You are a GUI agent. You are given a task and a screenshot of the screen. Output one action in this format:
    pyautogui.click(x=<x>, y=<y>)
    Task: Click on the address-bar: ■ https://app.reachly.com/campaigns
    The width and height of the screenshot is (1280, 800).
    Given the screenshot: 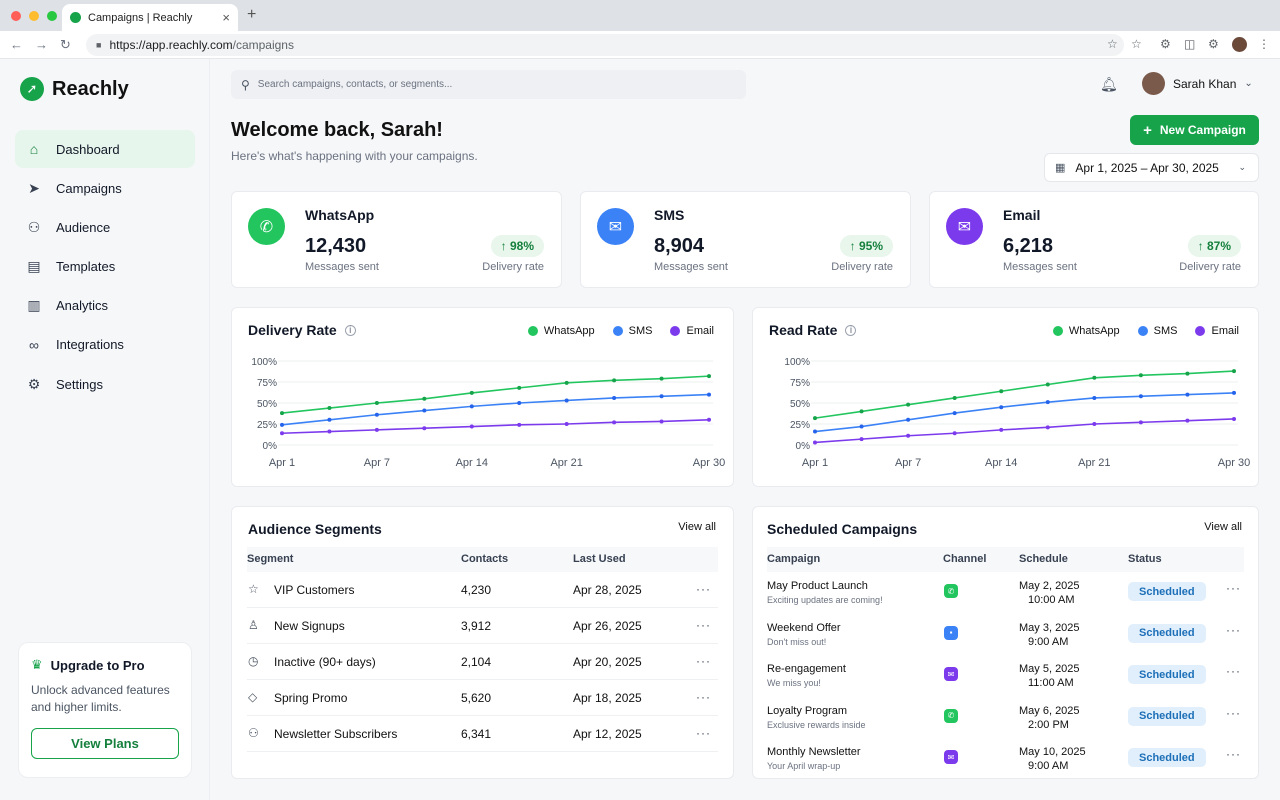 What is the action you would take?
    pyautogui.click(x=605, y=45)
    